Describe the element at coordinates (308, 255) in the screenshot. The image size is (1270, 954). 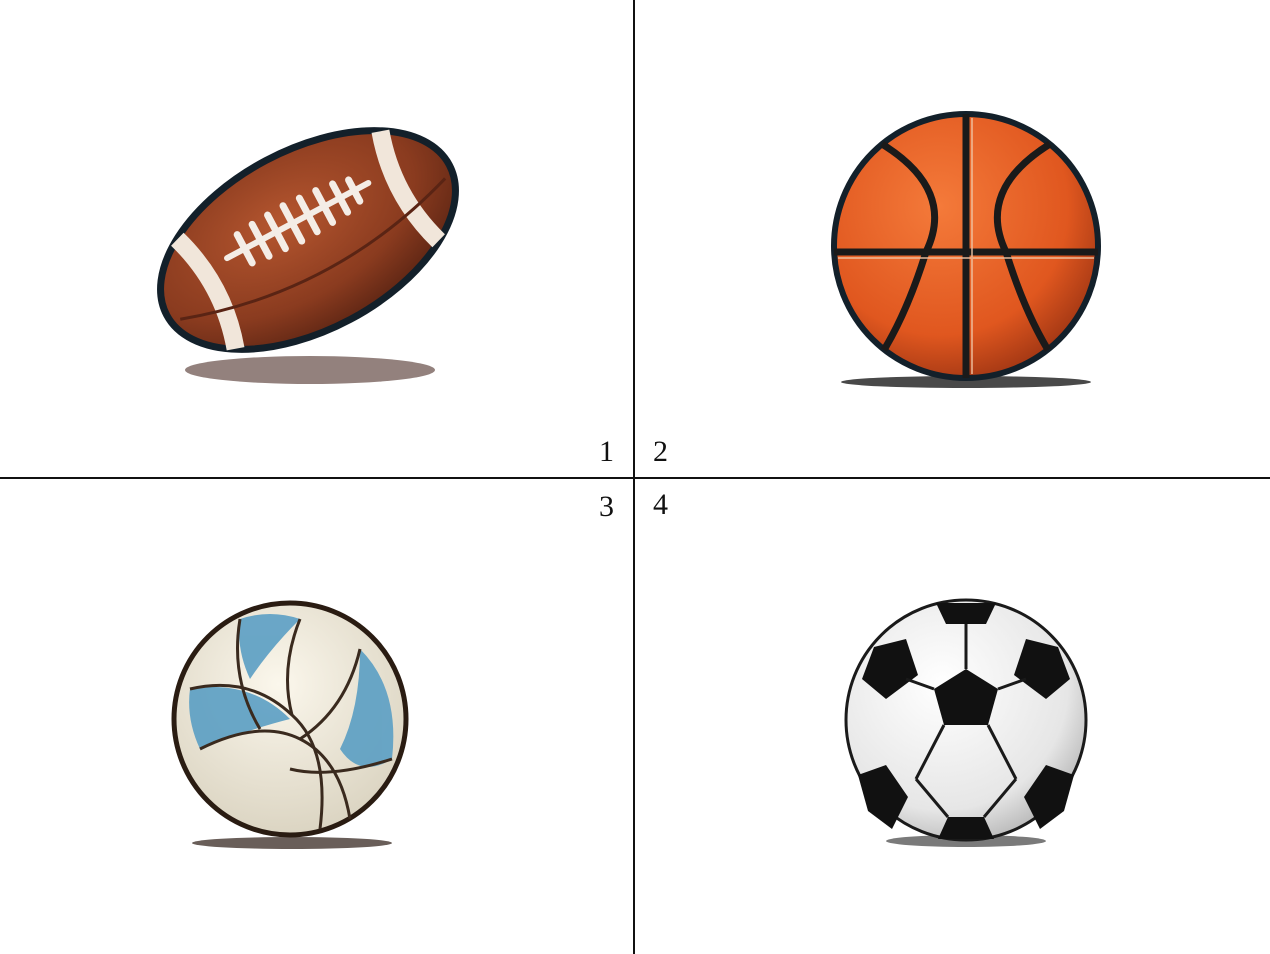
I see `american-football-icon` at that location.